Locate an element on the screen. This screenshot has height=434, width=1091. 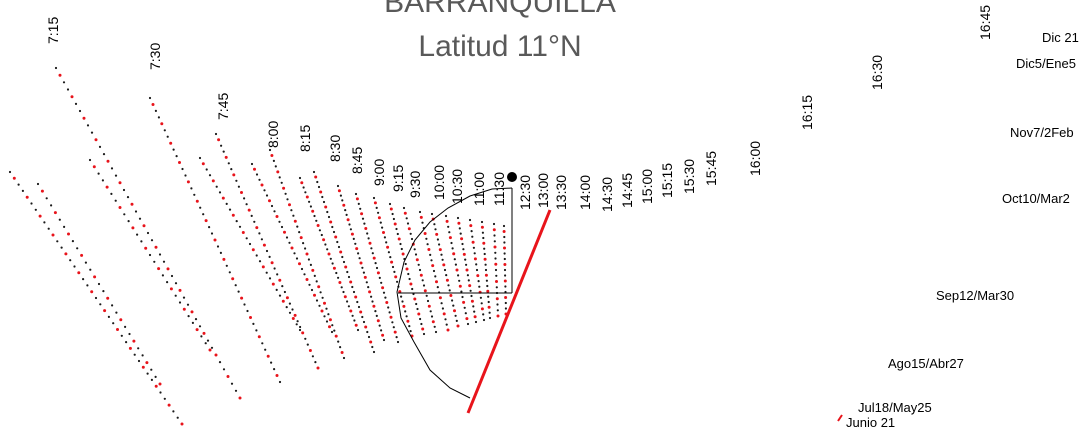
hour-label: 8:00 is located at coordinates (273, 134).